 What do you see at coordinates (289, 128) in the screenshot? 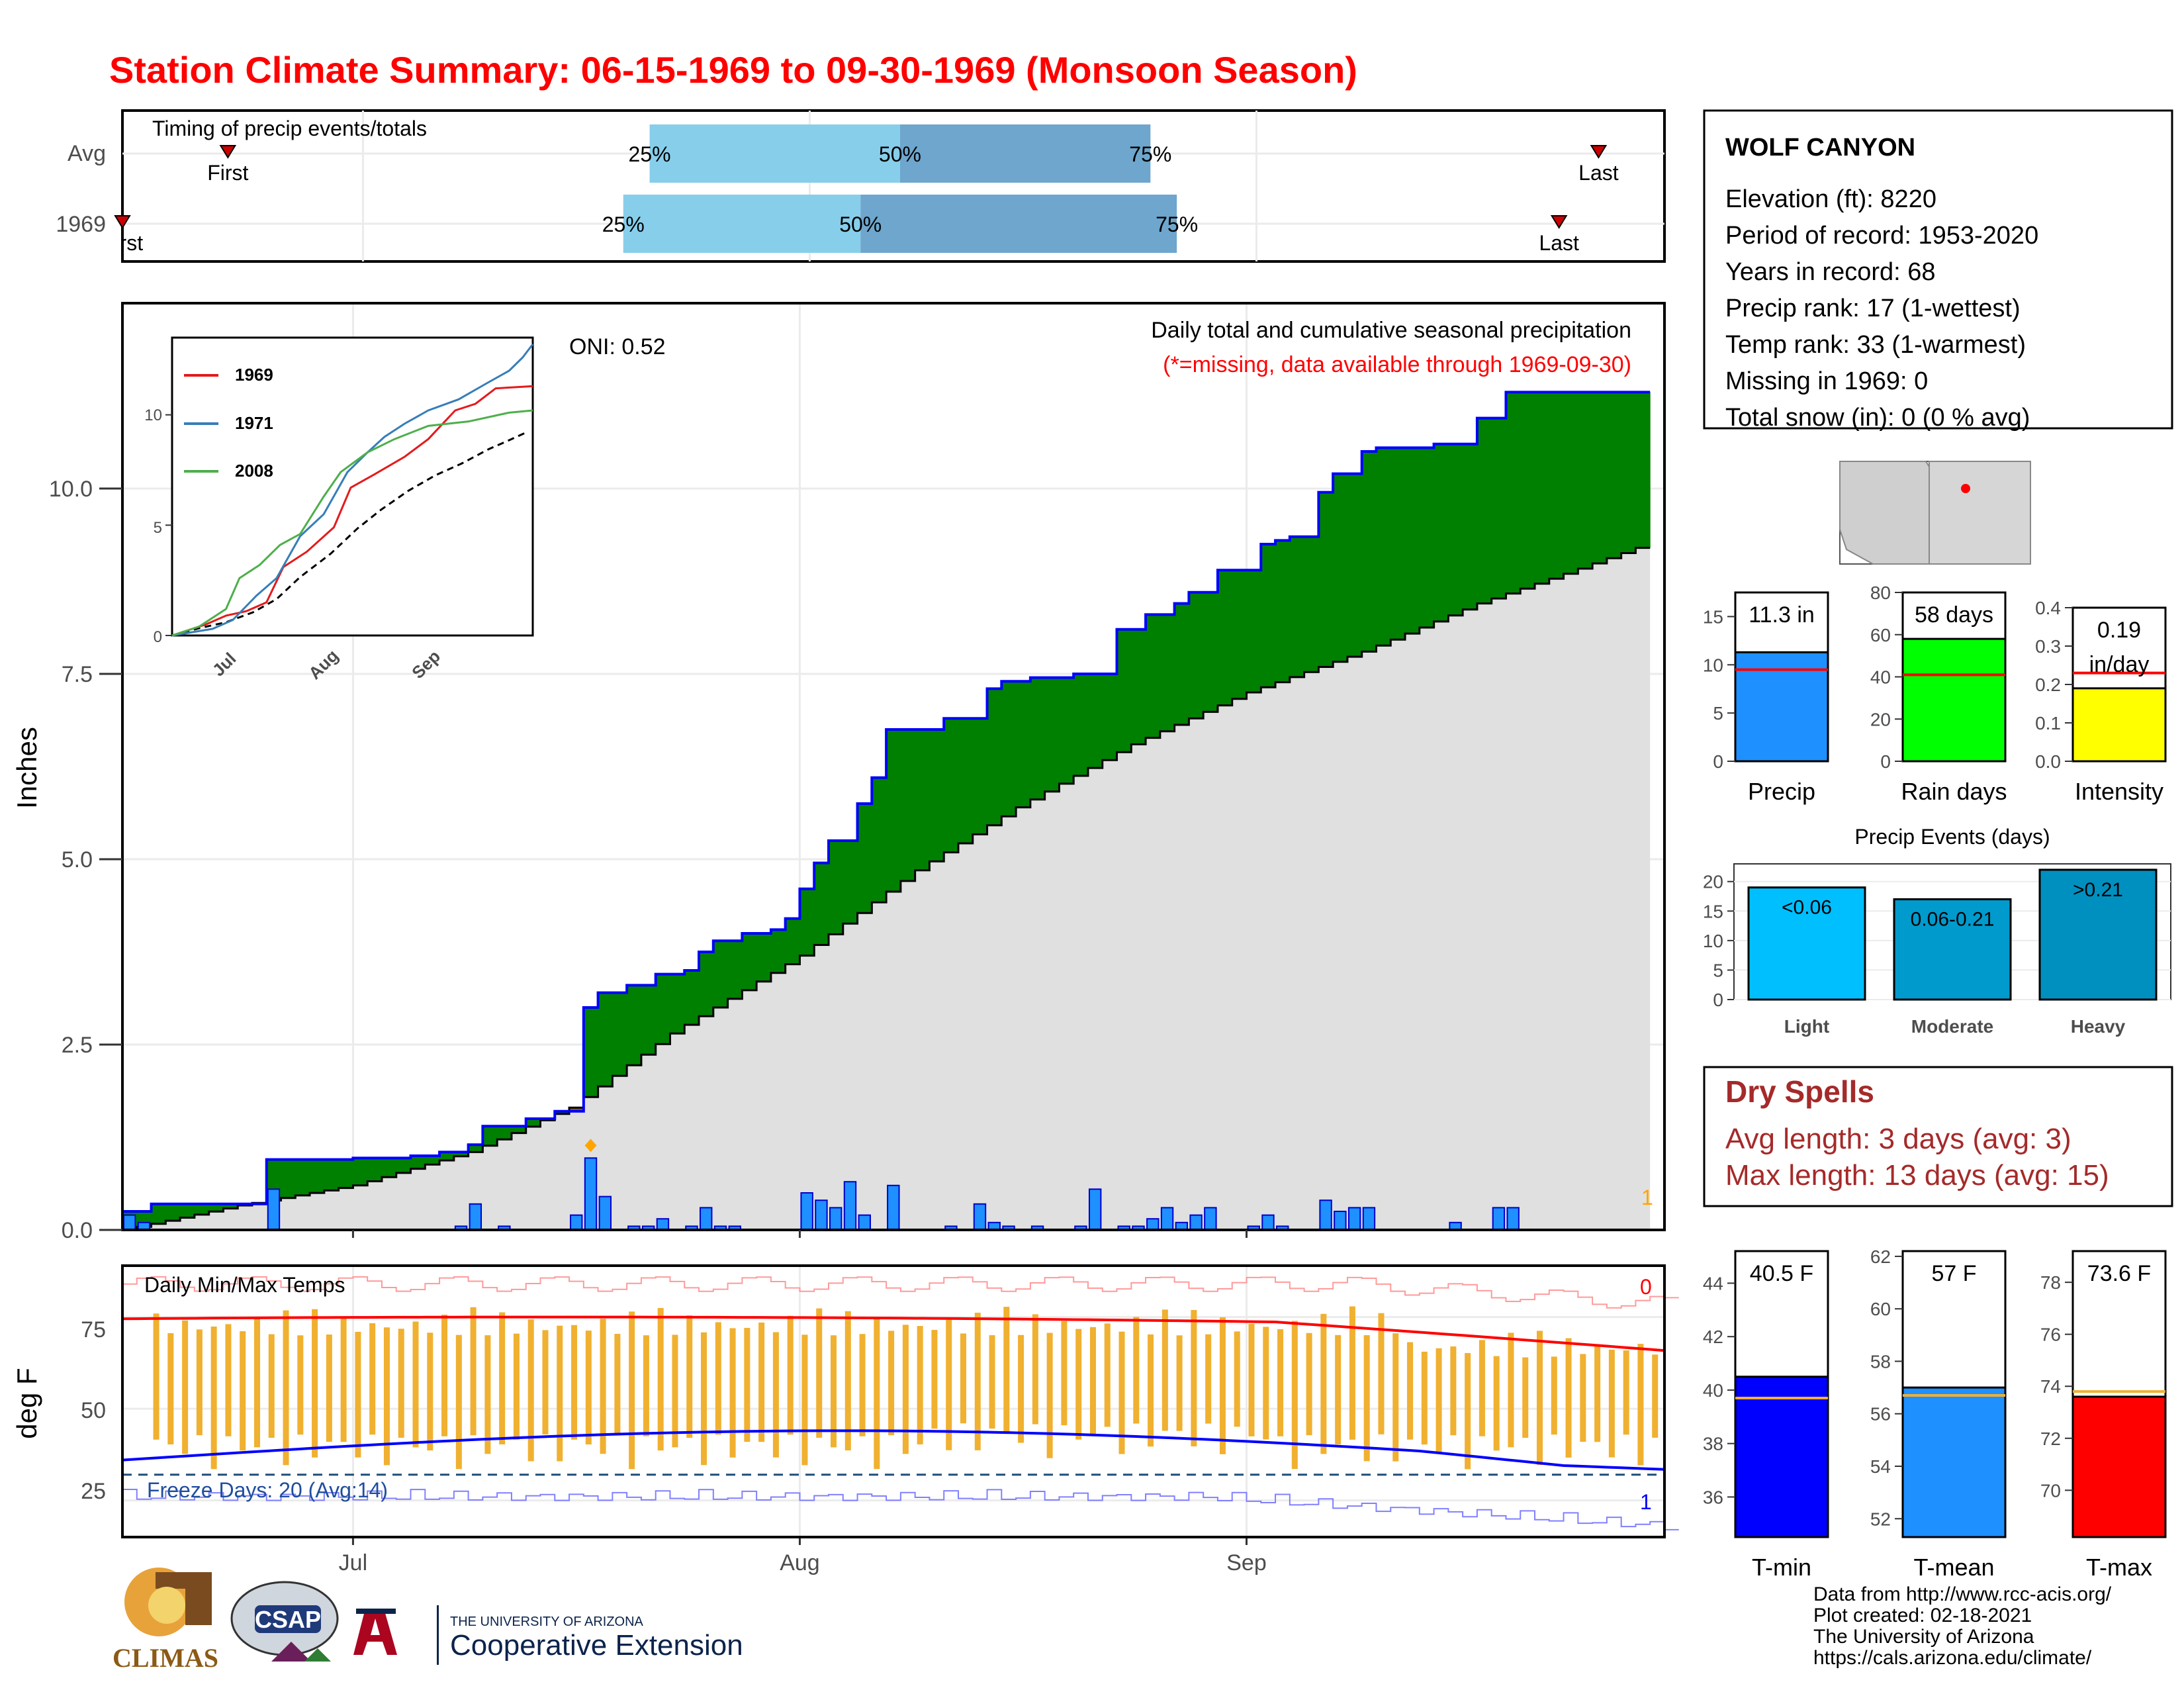
I see `timing-label: Timing of precip events/totals` at bounding box center [289, 128].